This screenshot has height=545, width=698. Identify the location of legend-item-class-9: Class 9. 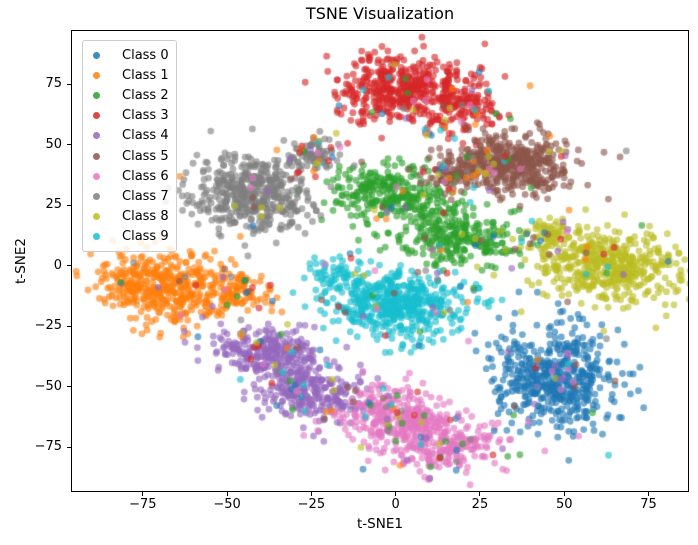
(129, 237).